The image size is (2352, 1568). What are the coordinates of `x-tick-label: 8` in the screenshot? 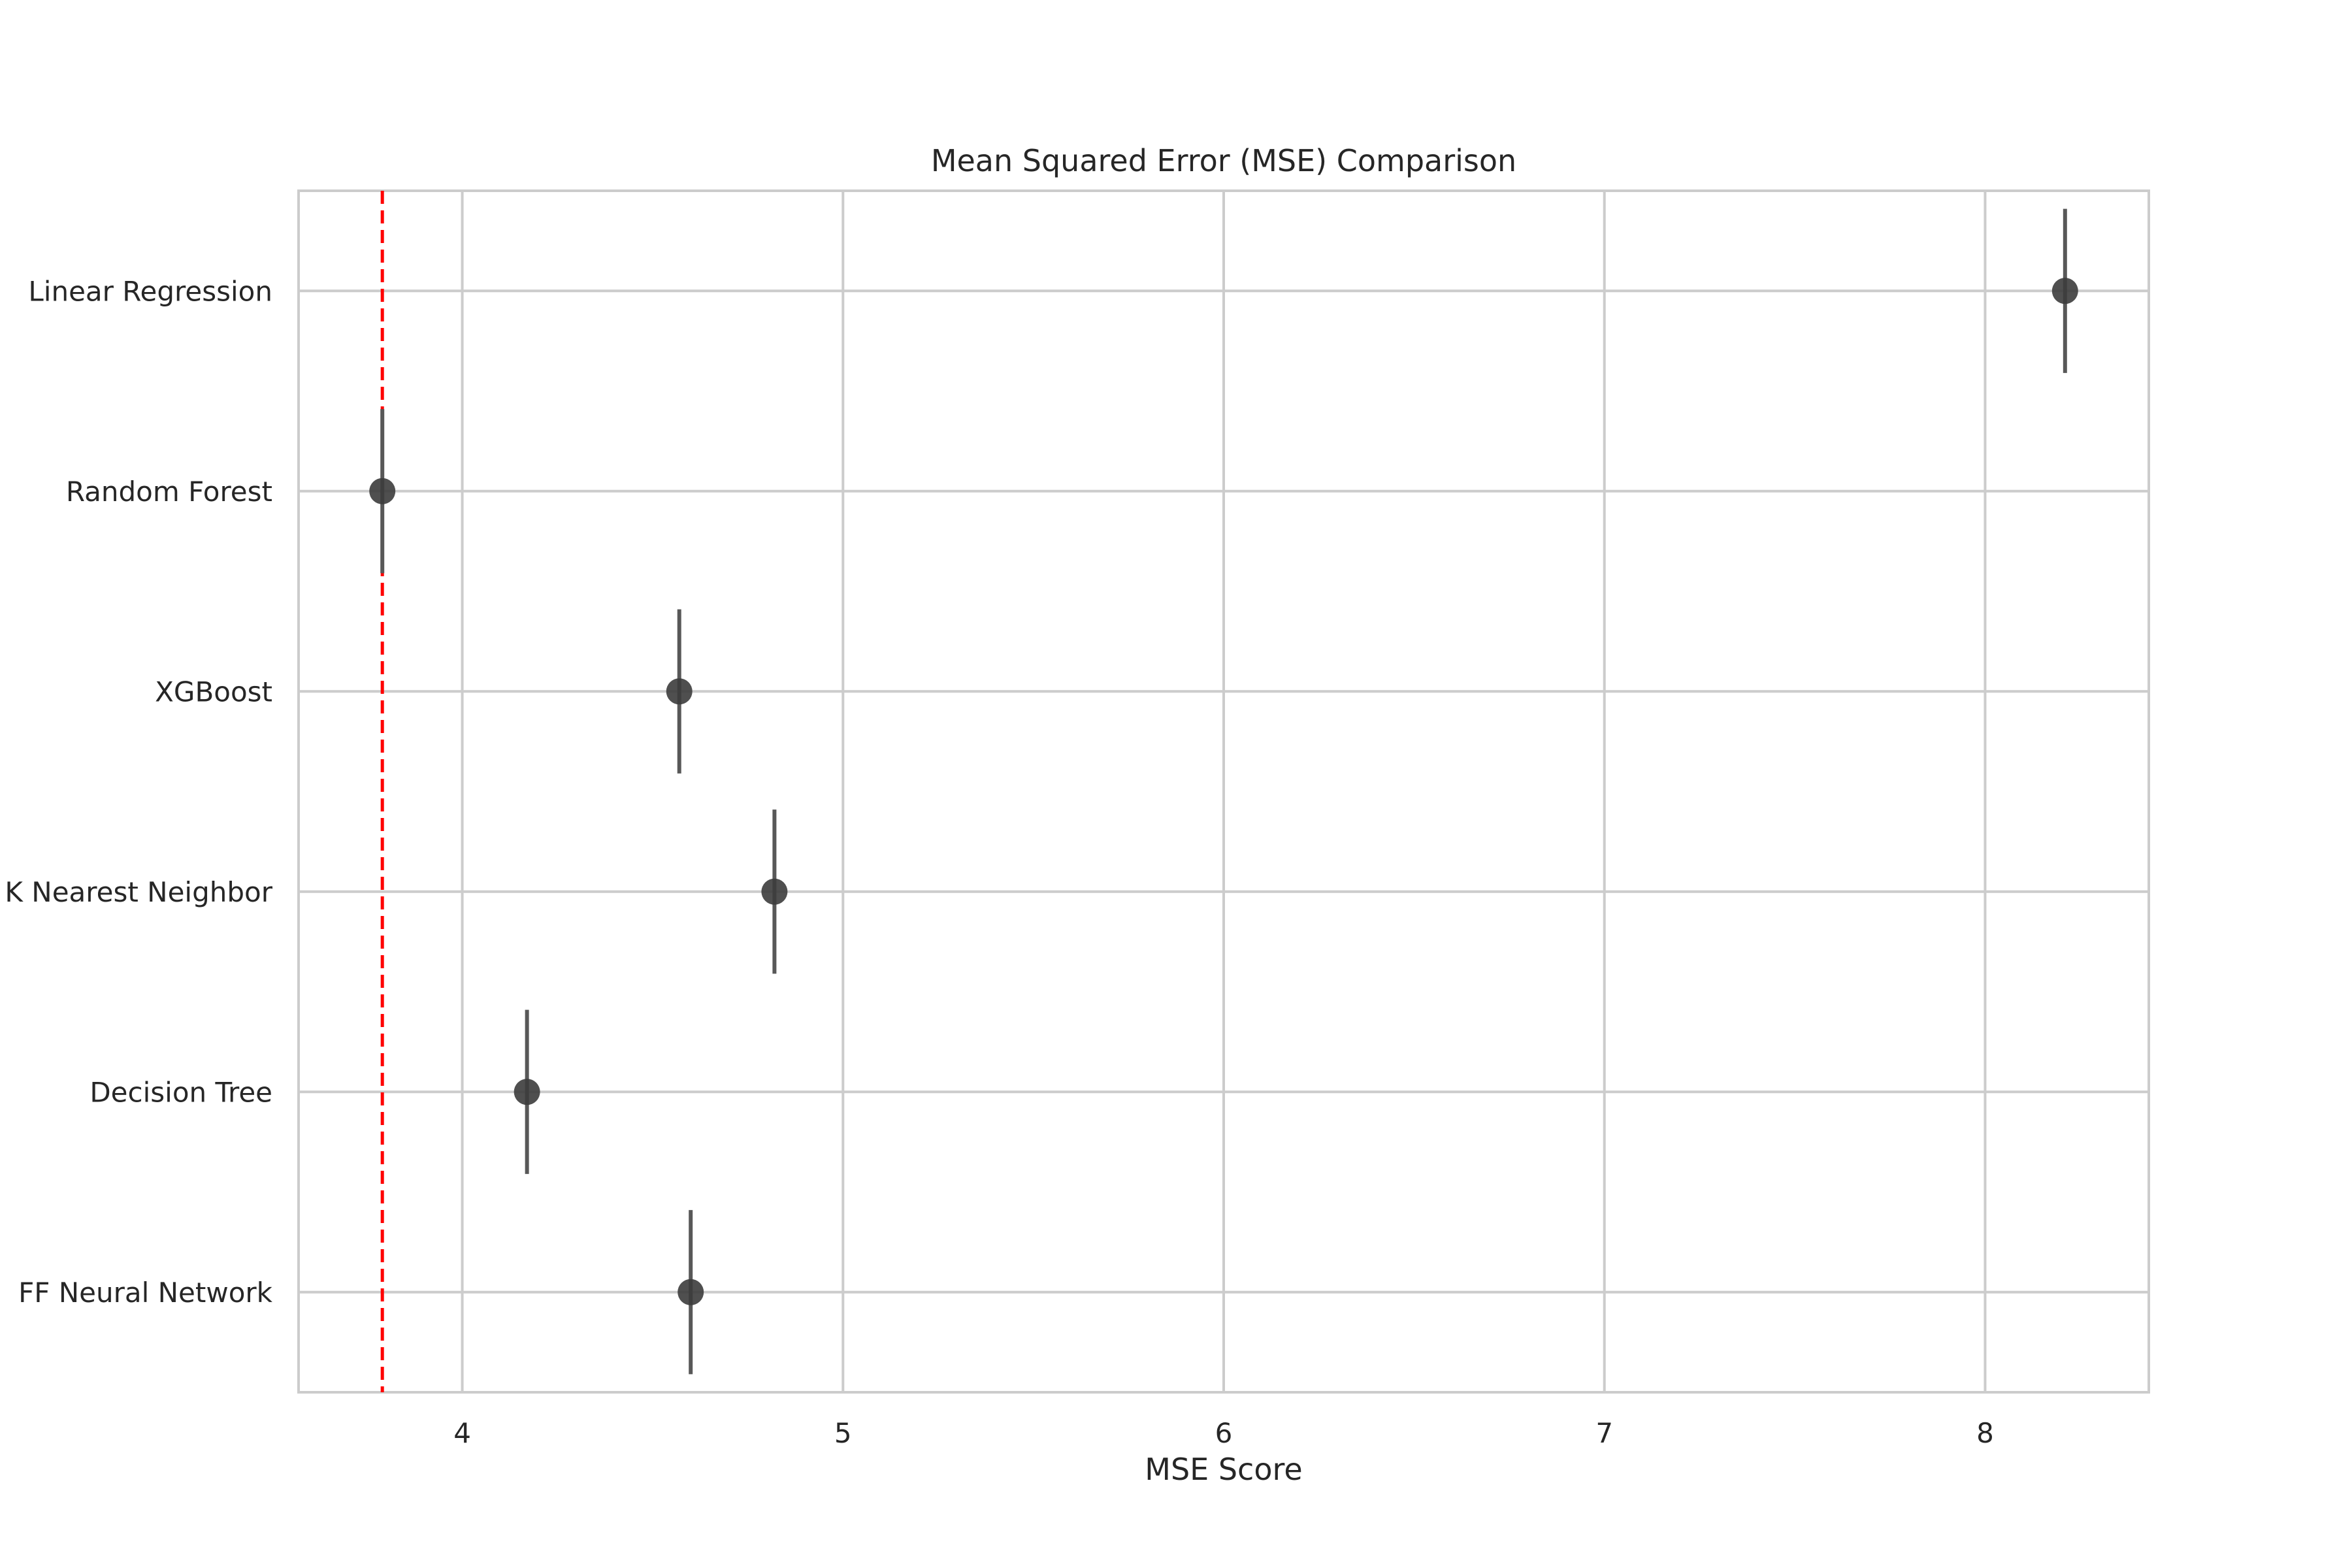 It's located at (1985, 1433).